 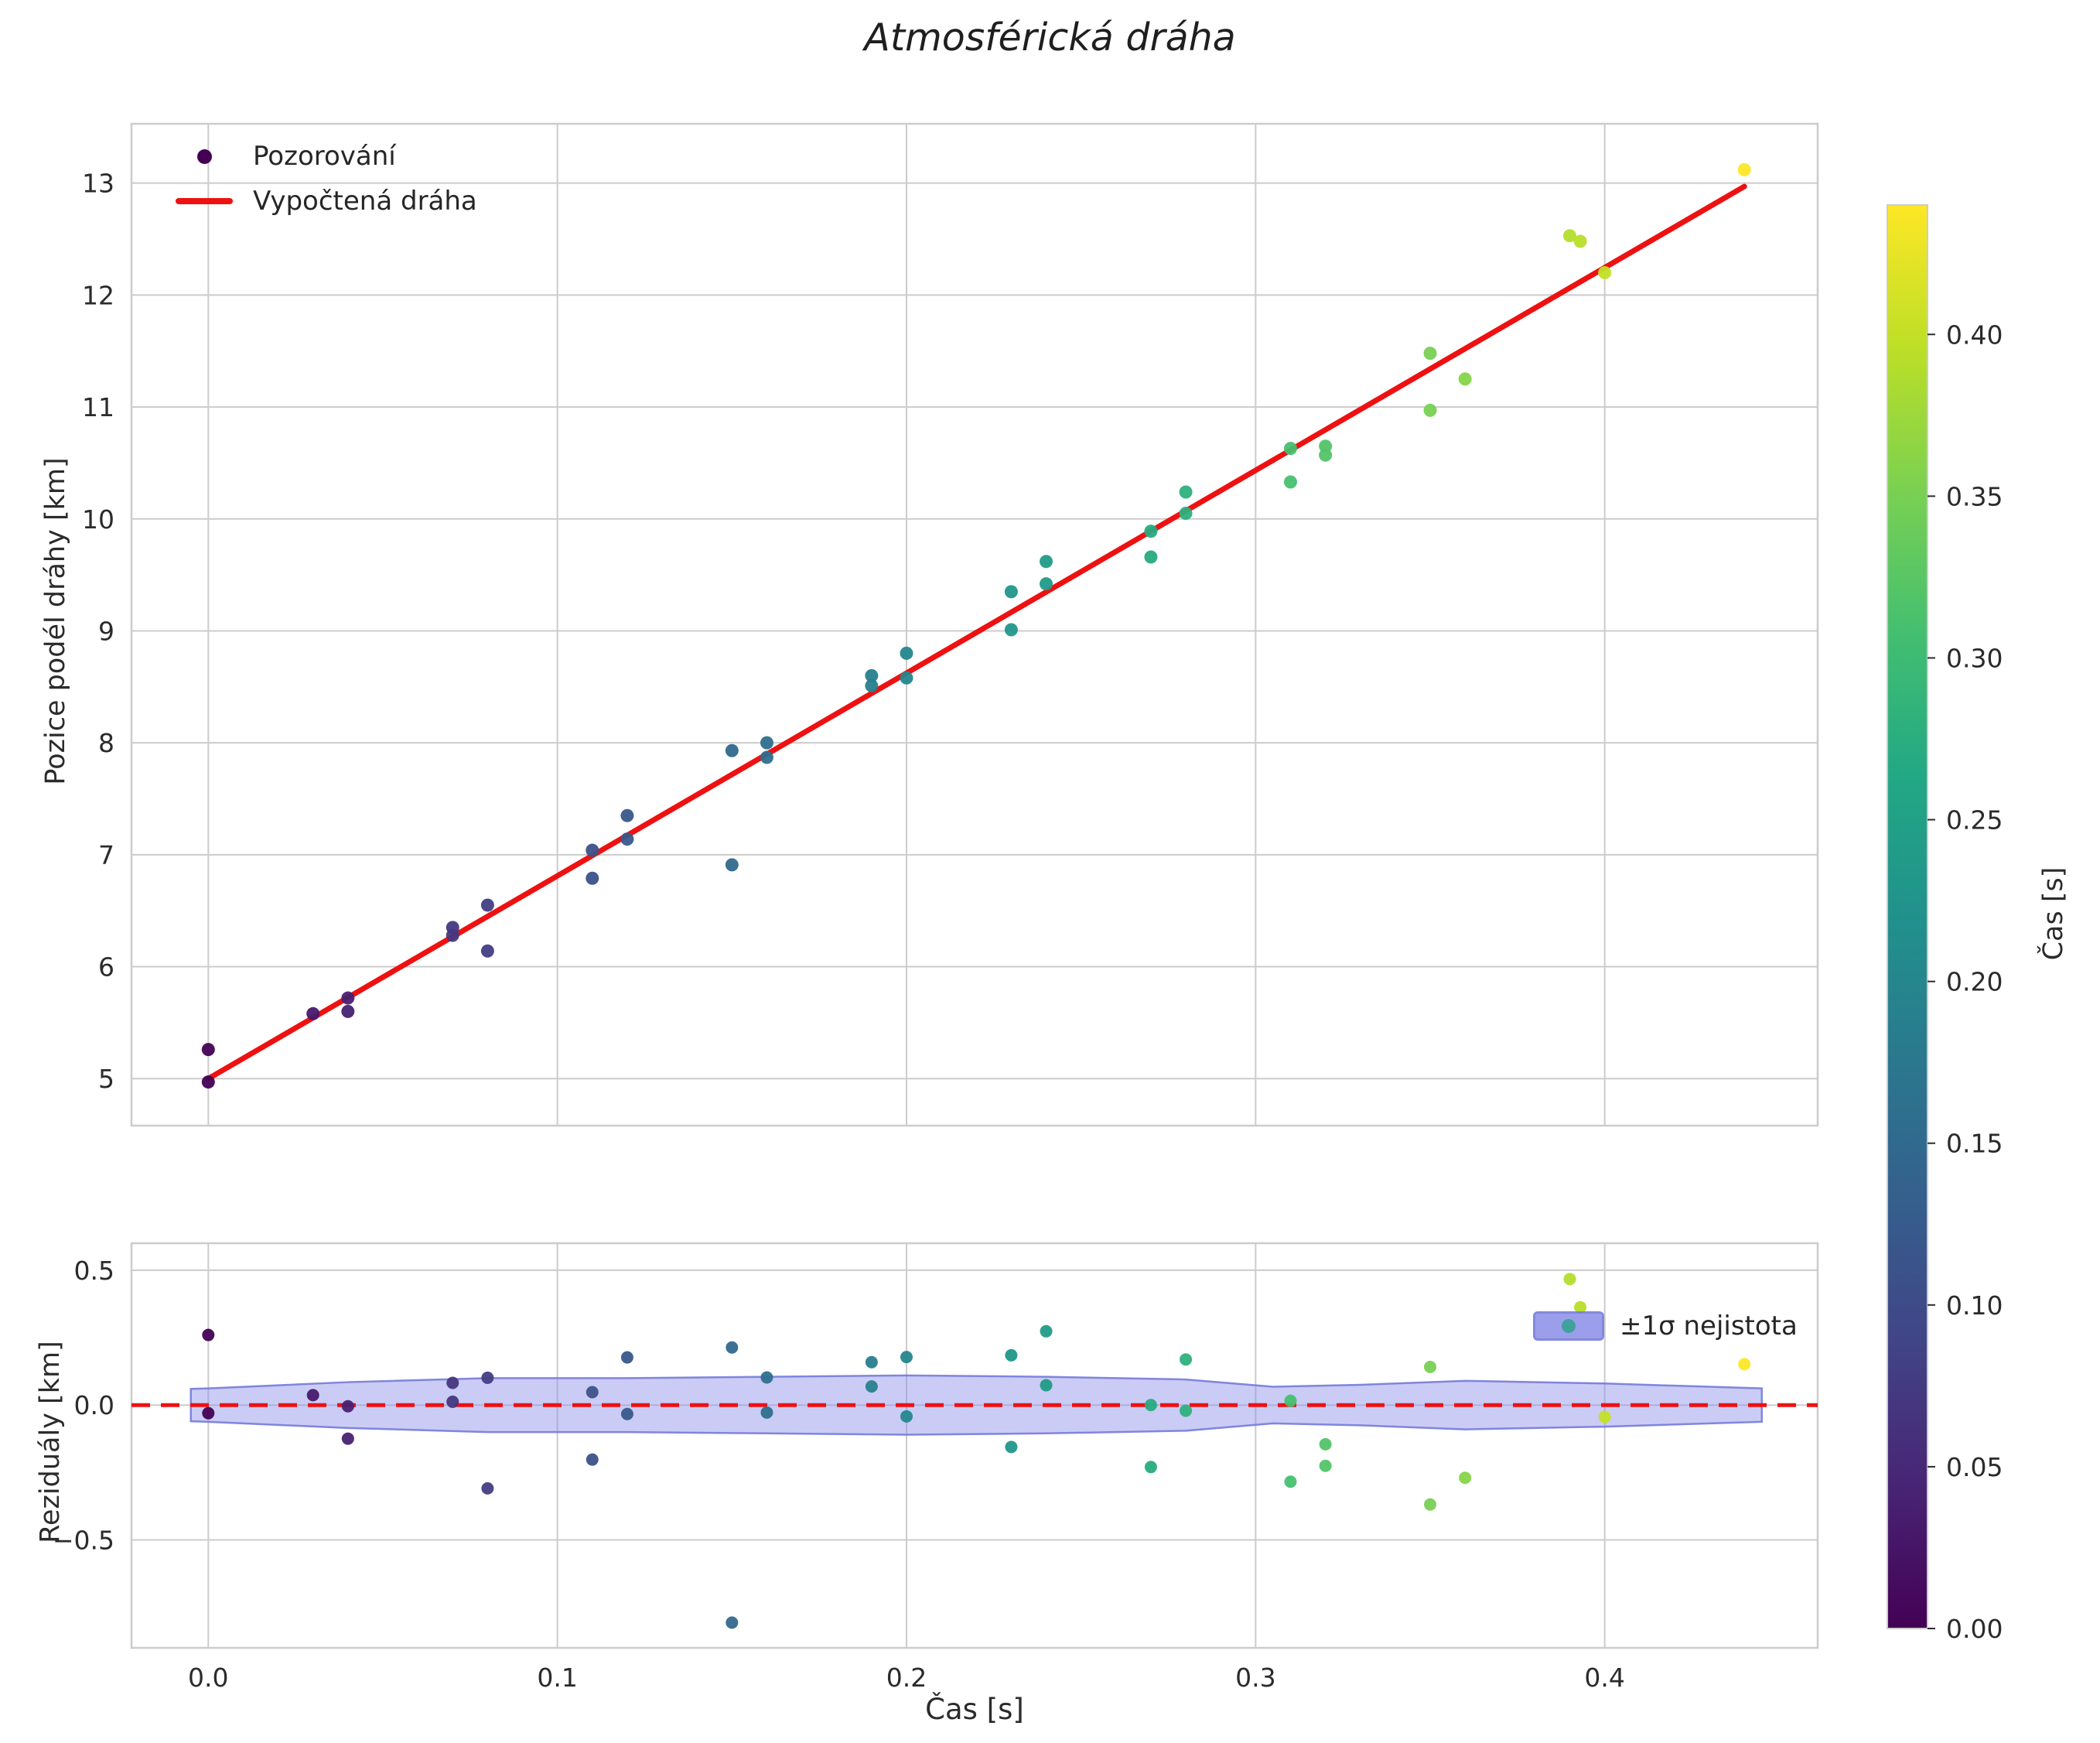 I want to click on chart-title: Atmosférická dráha, so click(x=1050, y=37).